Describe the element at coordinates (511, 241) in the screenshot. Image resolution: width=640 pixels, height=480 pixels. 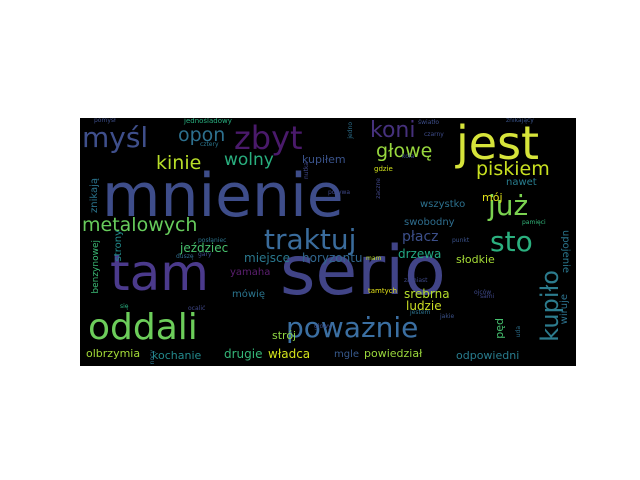
I see `word-sto: sto` at that location.